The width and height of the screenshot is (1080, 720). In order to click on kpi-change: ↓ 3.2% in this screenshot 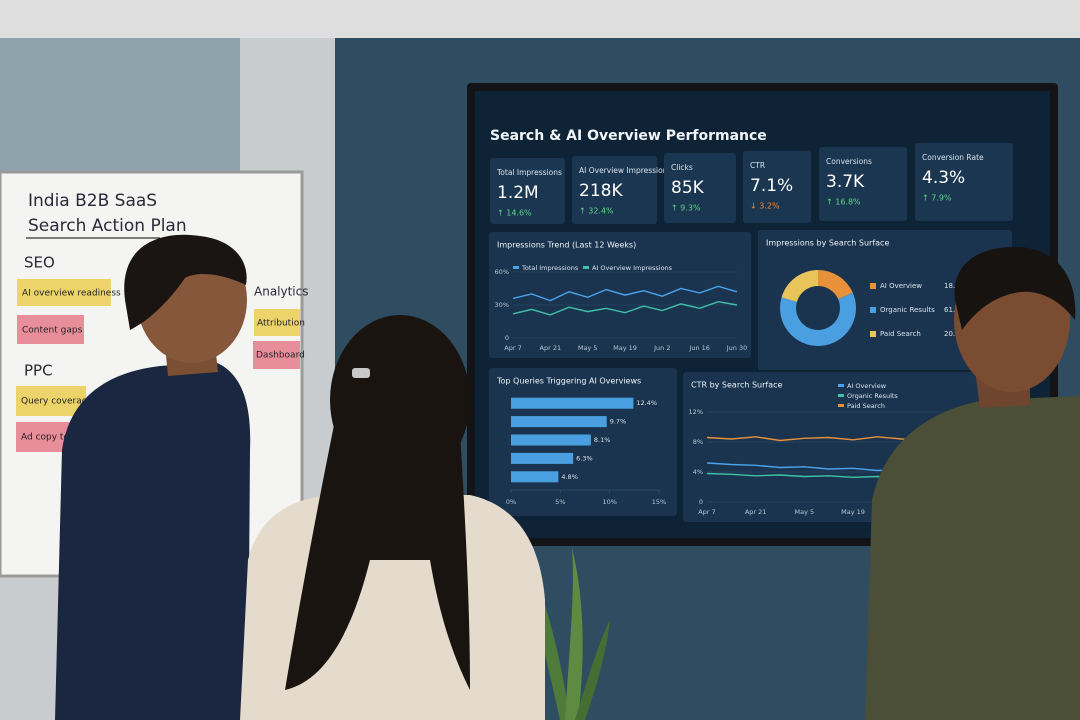, I will do `click(765, 206)`.